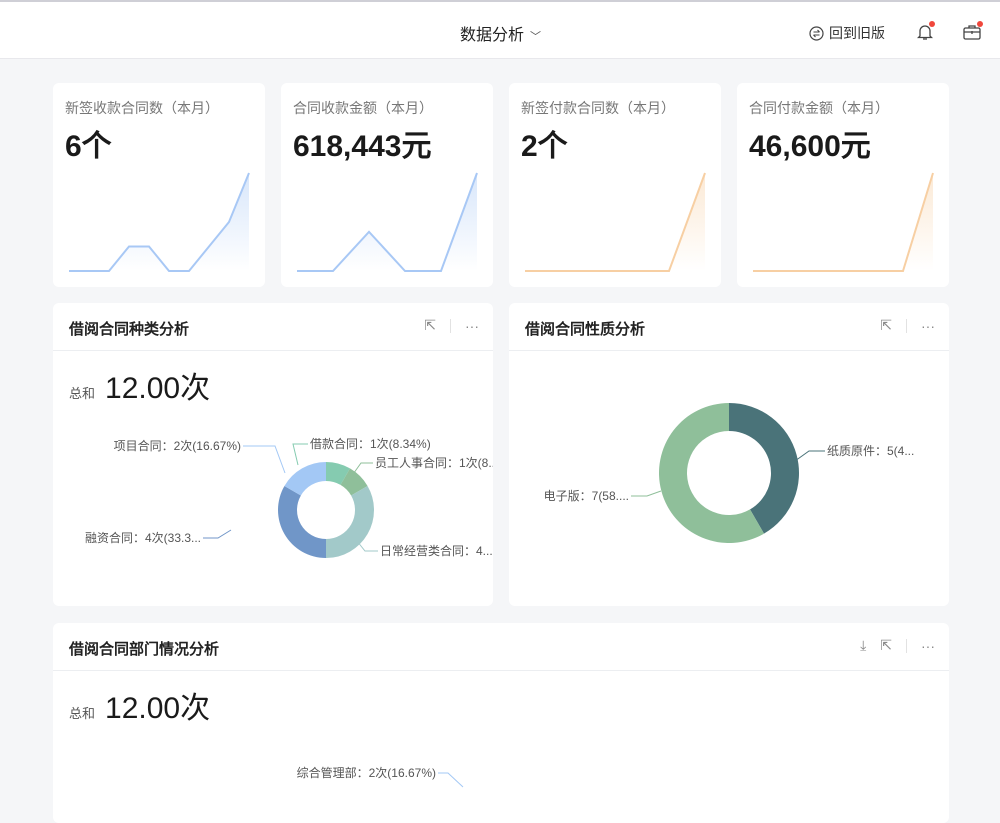  What do you see at coordinates (857, 33) in the screenshot?
I see `back-label: 回到旧版` at bounding box center [857, 33].